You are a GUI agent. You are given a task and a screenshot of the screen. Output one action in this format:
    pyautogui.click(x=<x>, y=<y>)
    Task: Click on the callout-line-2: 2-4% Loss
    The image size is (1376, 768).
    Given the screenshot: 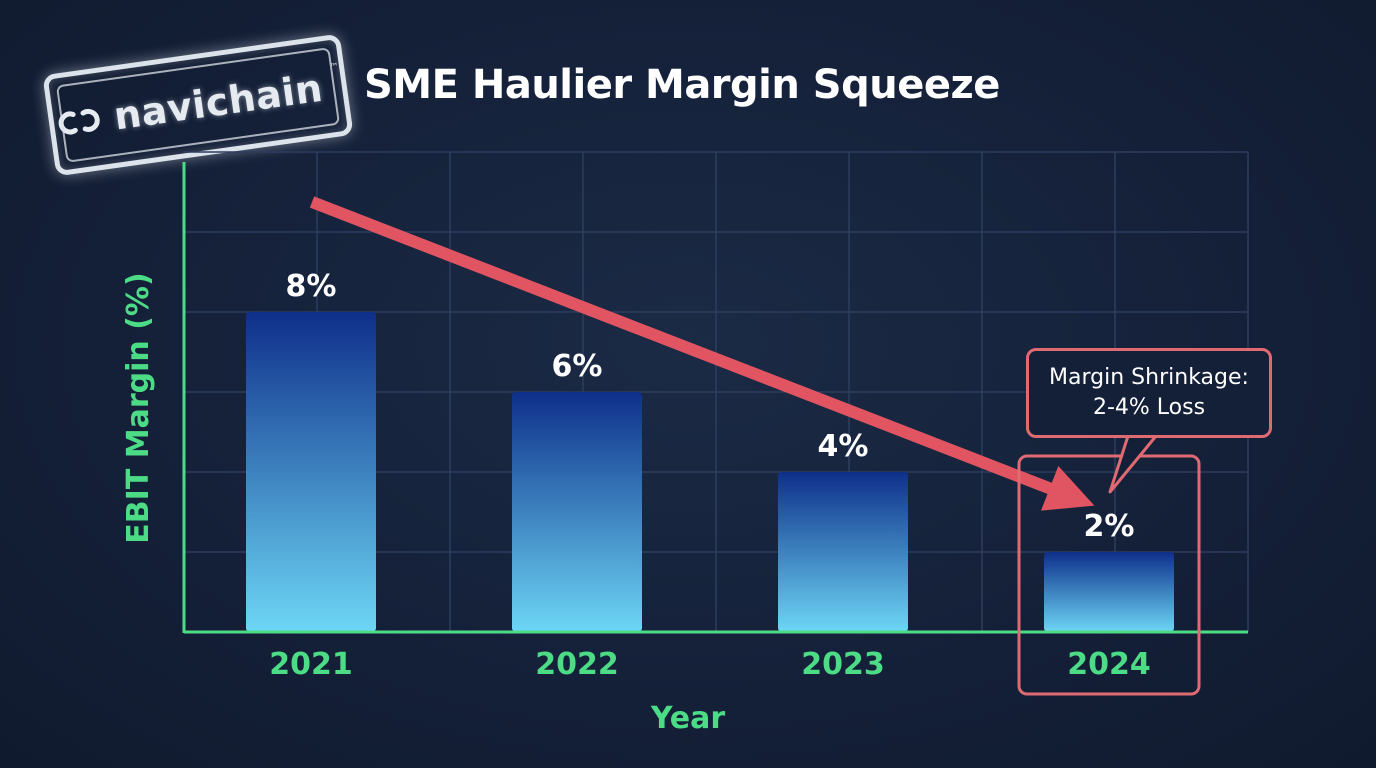 What is the action you would take?
    pyautogui.click(x=1149, y=407)
    